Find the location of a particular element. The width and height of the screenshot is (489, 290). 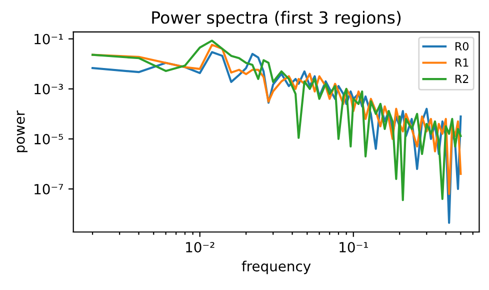

y-tick-label: 10⁻¹ is located at coordinates (48, 39).